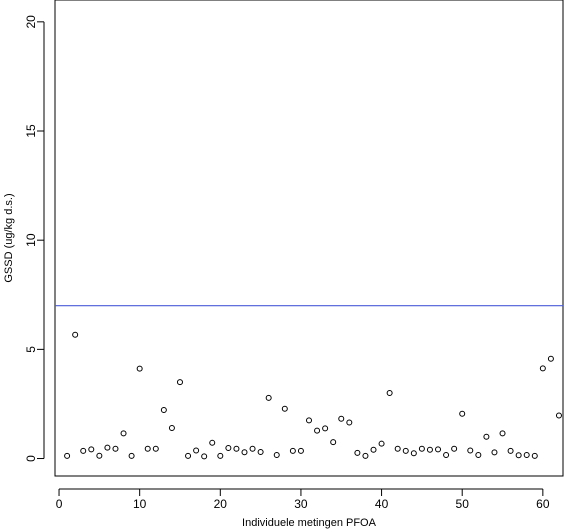 The image size is (567, 532). I want to click on x-axis: 0 10 20 30 40 50 60, so click(303, 499).